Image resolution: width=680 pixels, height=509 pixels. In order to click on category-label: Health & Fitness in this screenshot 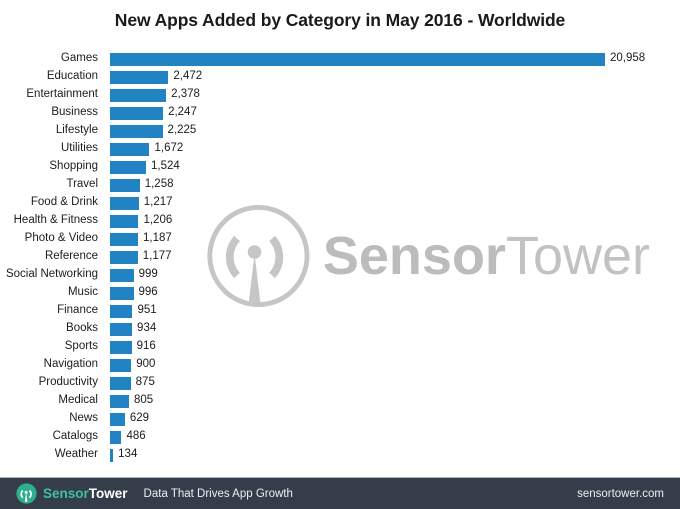, I will do `click(55, 220)`.